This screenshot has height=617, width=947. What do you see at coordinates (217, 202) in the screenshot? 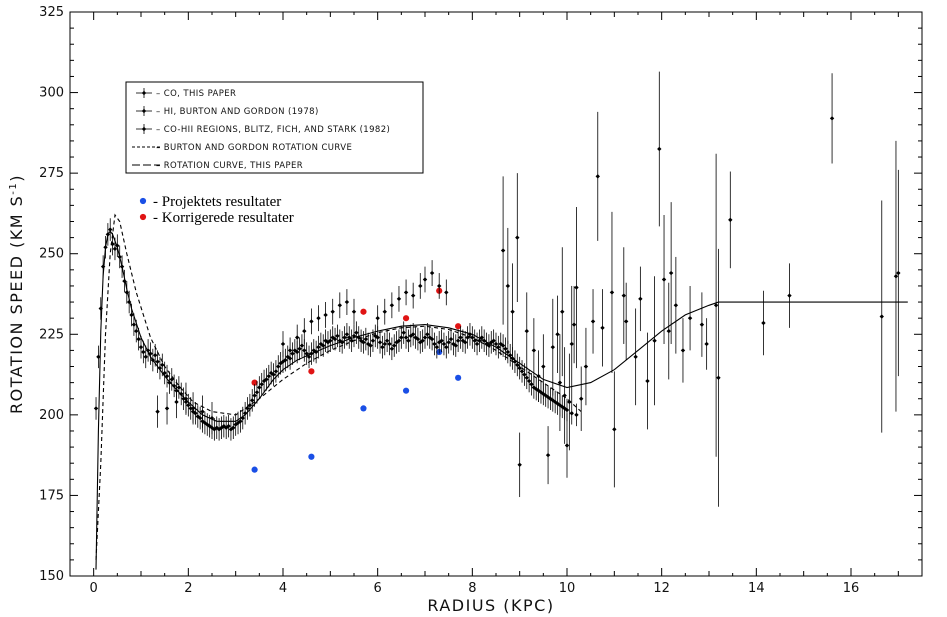
I see `legend2-entry-label: - Projektets resultater` at bounding box center [217, 202].